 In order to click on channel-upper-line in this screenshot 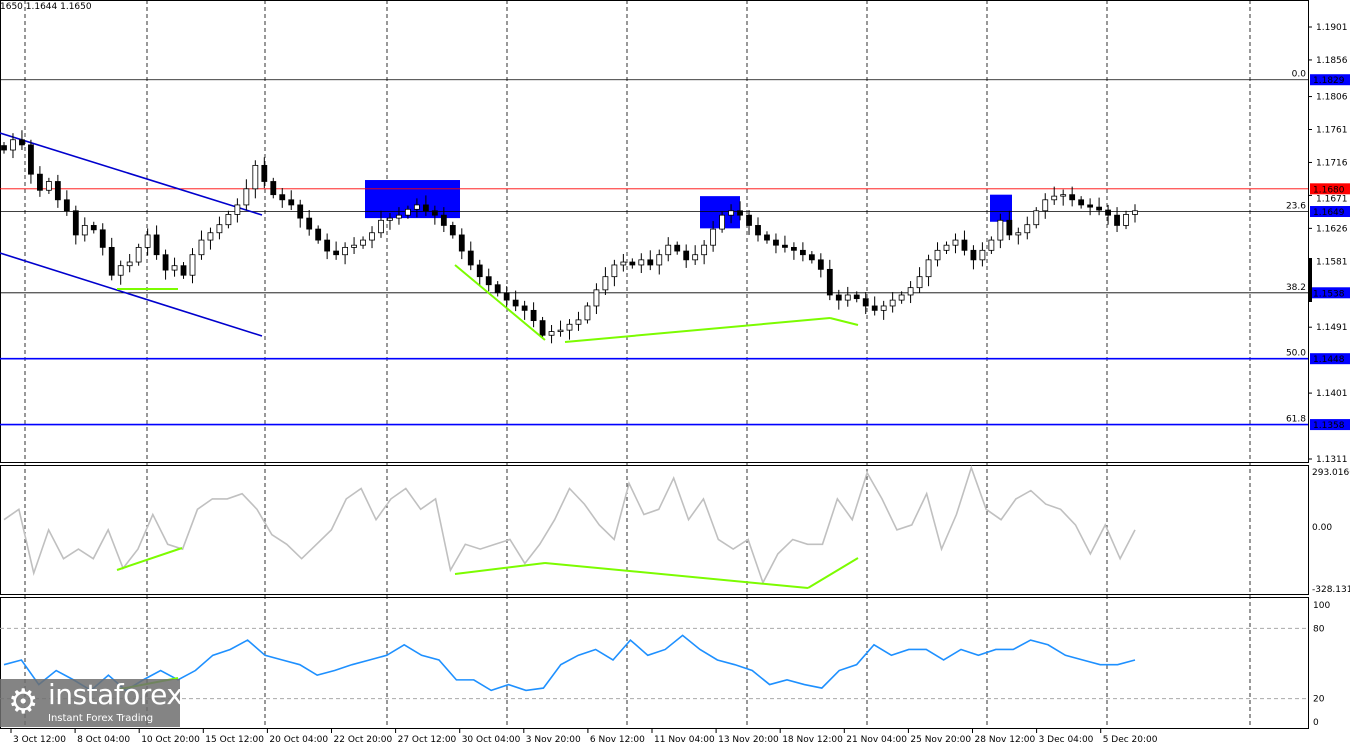, I will do `click(131, 174)`.